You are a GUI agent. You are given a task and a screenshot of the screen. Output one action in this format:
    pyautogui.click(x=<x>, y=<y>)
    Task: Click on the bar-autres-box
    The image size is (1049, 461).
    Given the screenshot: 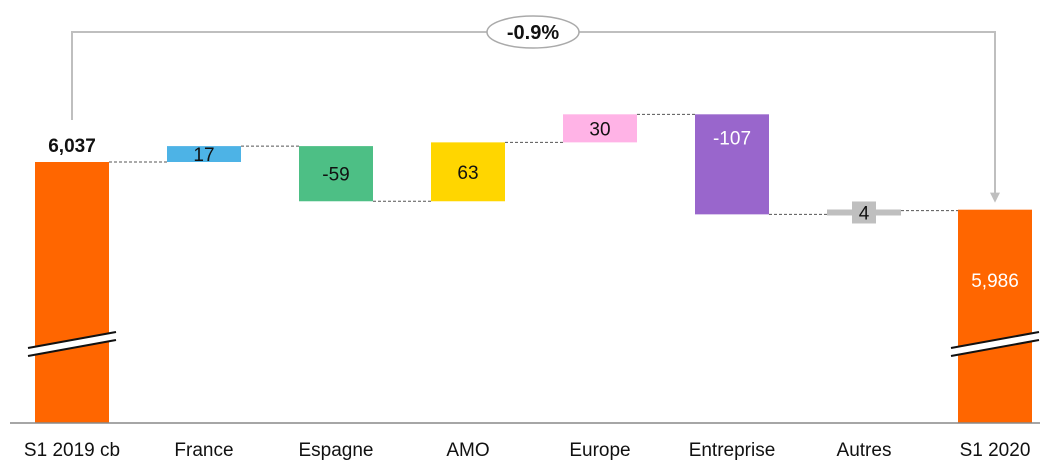 What is the action you would take?
    pyautogui.click(x=864, y=212)
    